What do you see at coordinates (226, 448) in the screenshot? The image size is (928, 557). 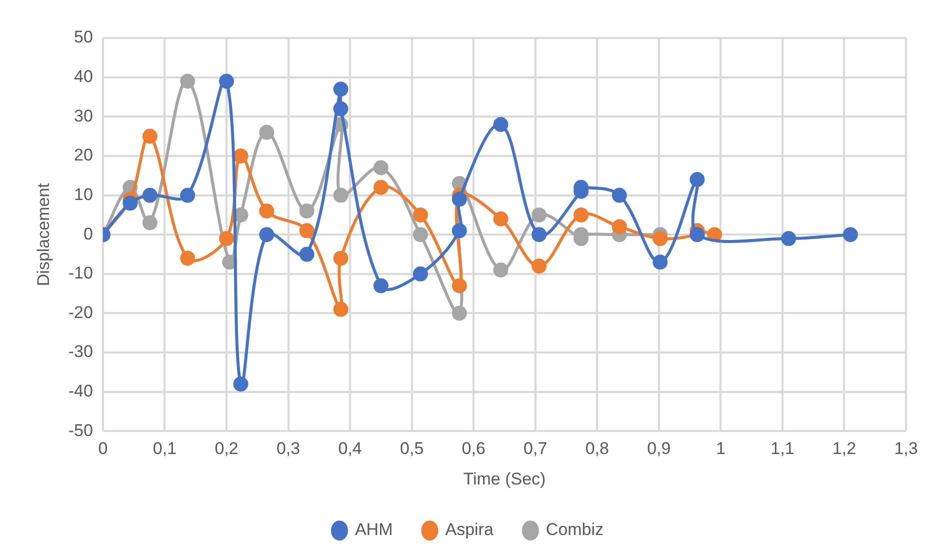 I see `x-tick-label: 0,2` at bounding box center [226, 448].